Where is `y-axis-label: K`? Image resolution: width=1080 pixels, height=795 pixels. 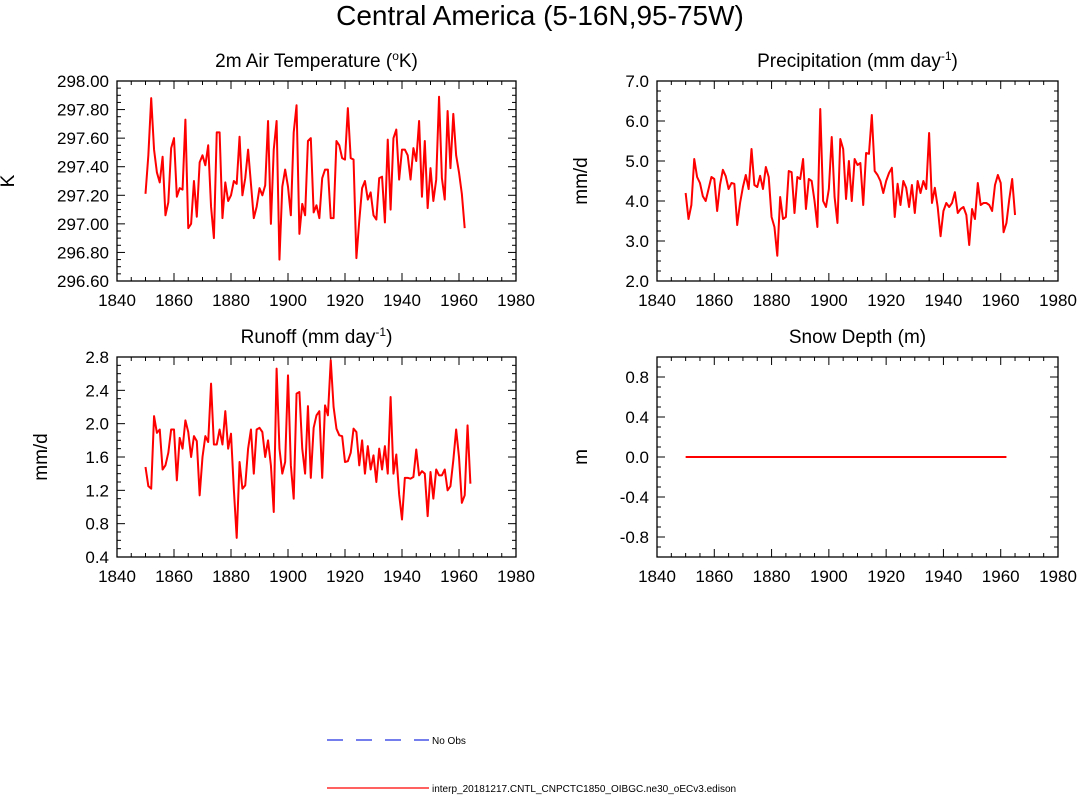
y-axis-label: K is located at coordinates (9, 180).